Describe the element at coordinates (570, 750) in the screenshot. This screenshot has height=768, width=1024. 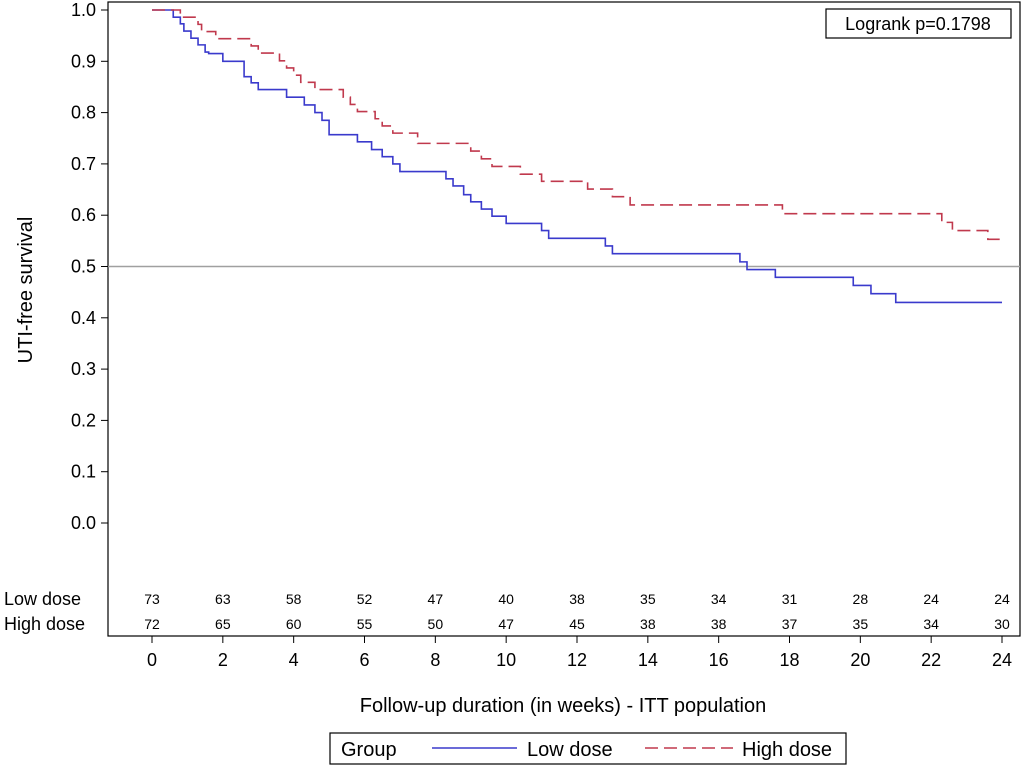
I see `legend-label-low-dose: Low dose` at that location.